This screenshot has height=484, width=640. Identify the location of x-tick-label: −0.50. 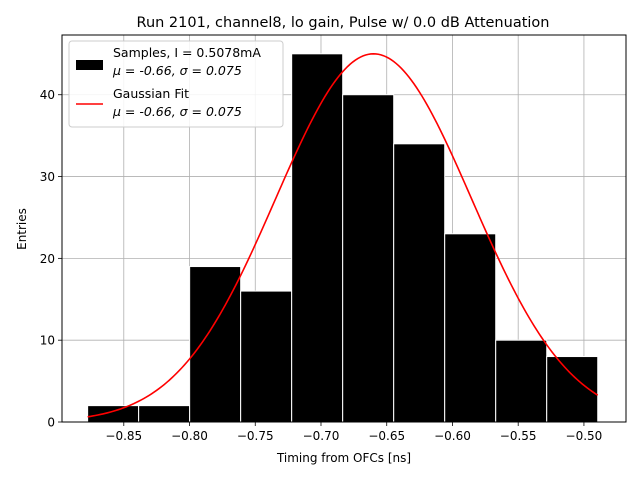
(584, 436).